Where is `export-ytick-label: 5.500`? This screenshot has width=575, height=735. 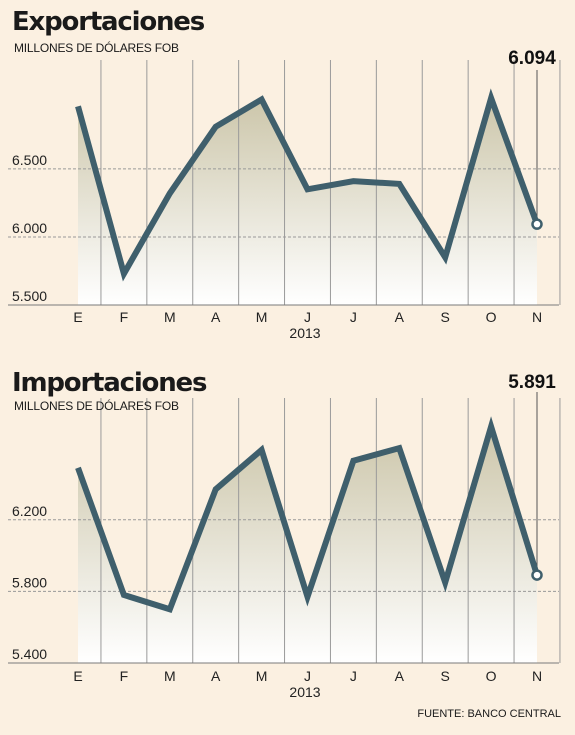
export-ytick-label: 5.500 is located at coordinates (29, 296).